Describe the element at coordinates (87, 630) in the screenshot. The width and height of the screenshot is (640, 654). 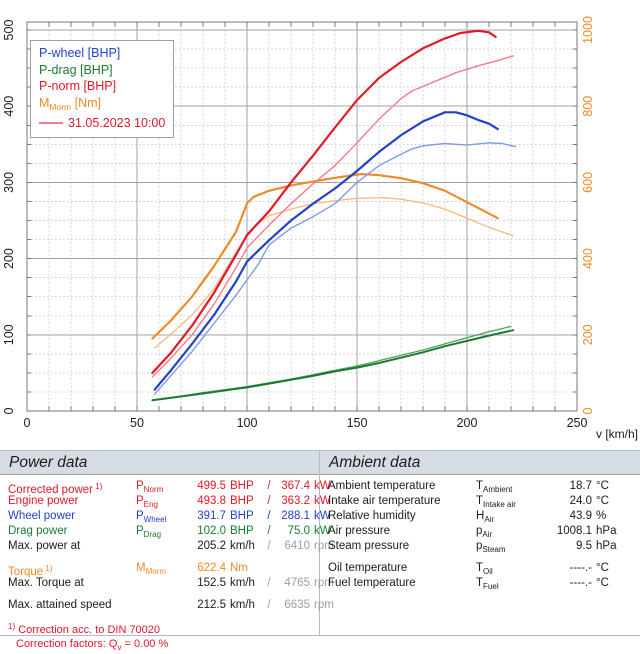
I see `table-cell: Correction acc. to DIN 70020` at that location.